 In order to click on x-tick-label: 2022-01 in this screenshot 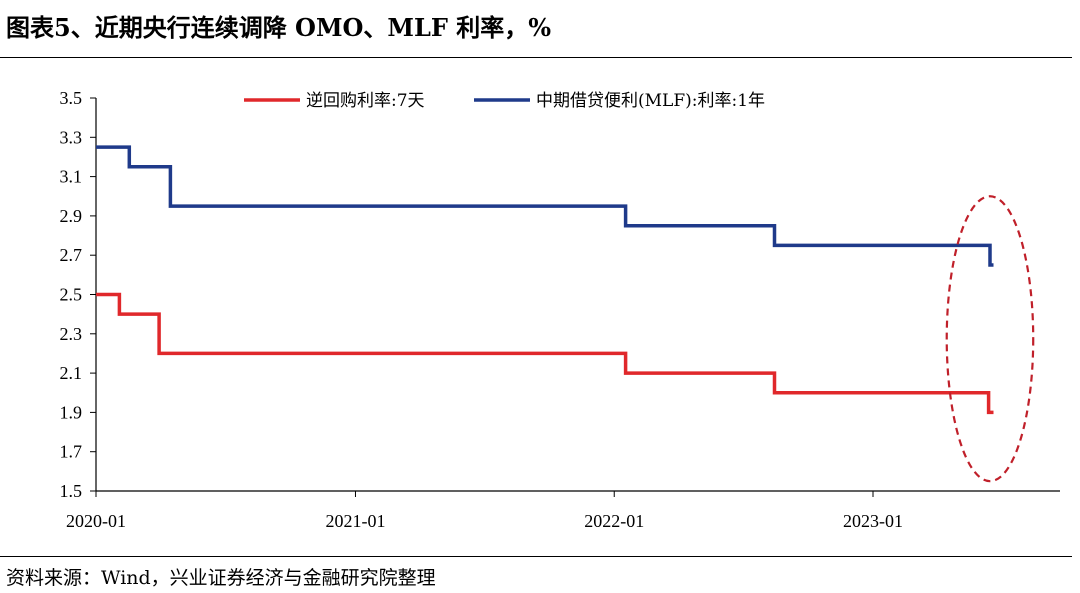, I will do `click(614, 521)`.